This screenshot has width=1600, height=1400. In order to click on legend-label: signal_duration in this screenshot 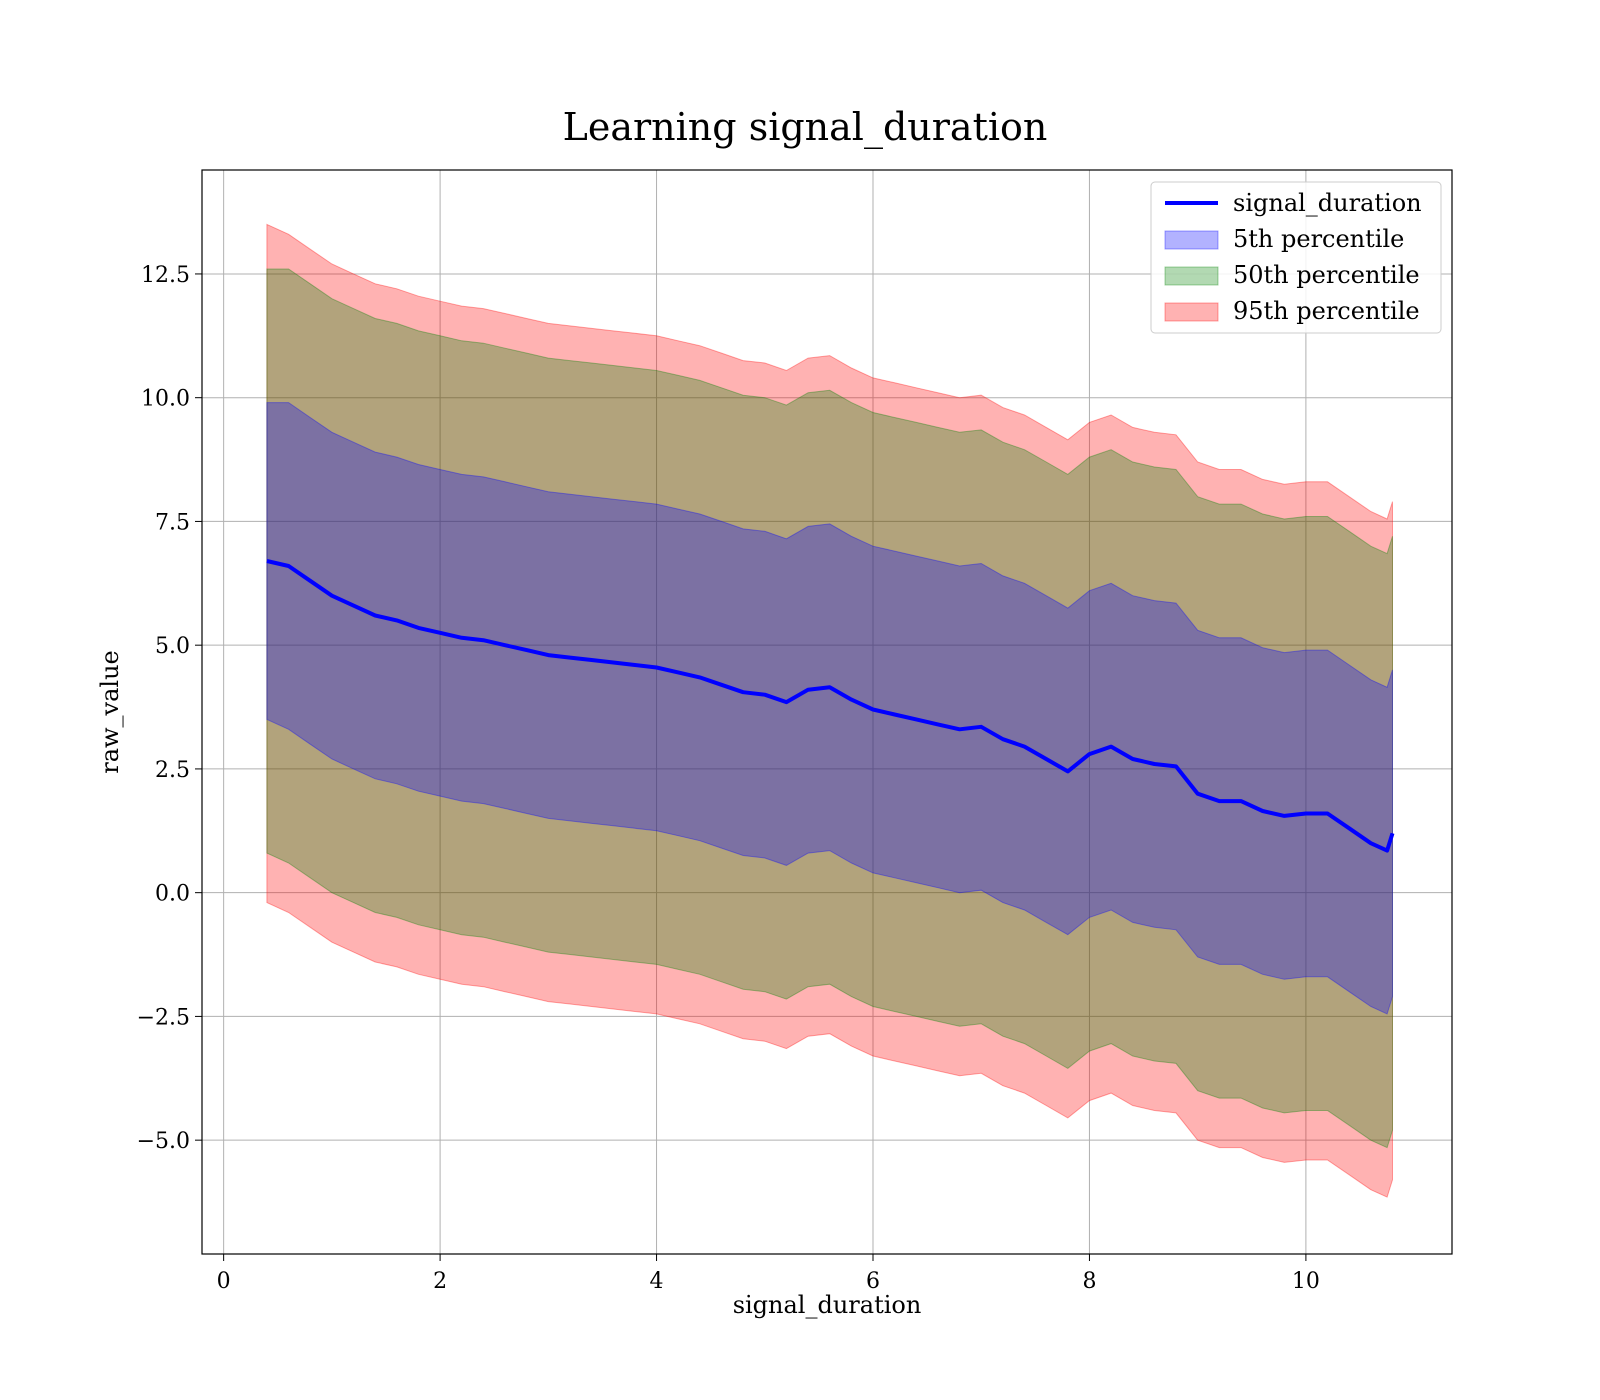, I will do `click(1327, 203)`.